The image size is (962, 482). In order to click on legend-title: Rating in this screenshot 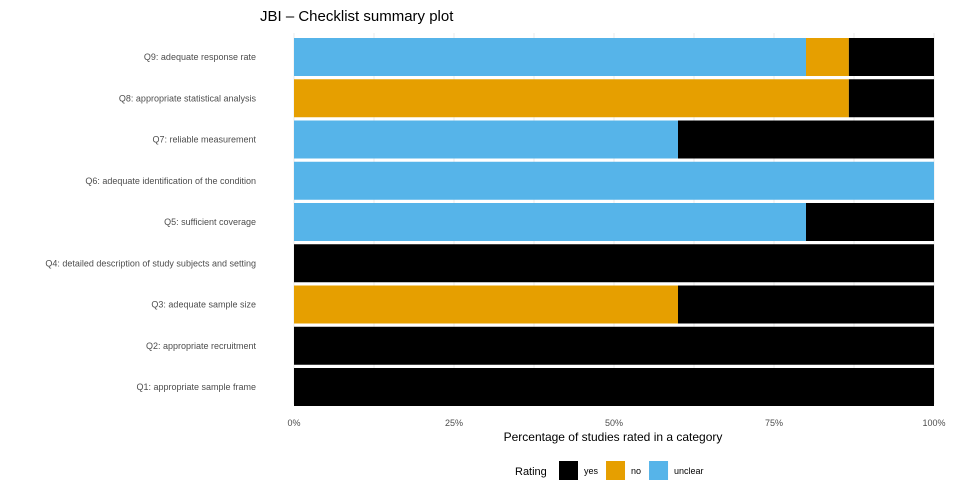, I will do `click(531, 472)`.